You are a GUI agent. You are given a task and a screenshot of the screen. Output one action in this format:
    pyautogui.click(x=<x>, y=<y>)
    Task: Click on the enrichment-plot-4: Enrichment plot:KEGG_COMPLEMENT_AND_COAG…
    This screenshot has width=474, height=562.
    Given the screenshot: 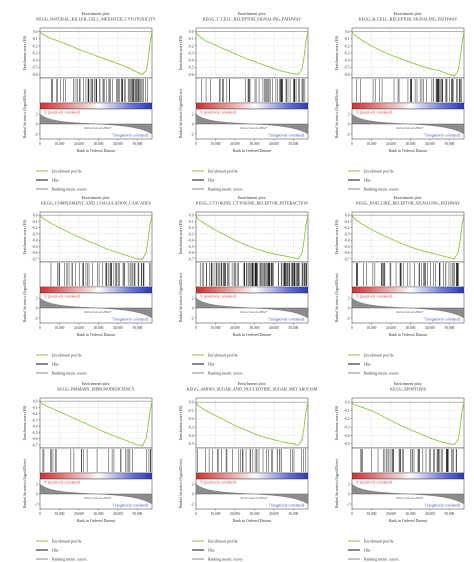 What is the action you would take?
    pyautogui.click(x=88, y=285)
    